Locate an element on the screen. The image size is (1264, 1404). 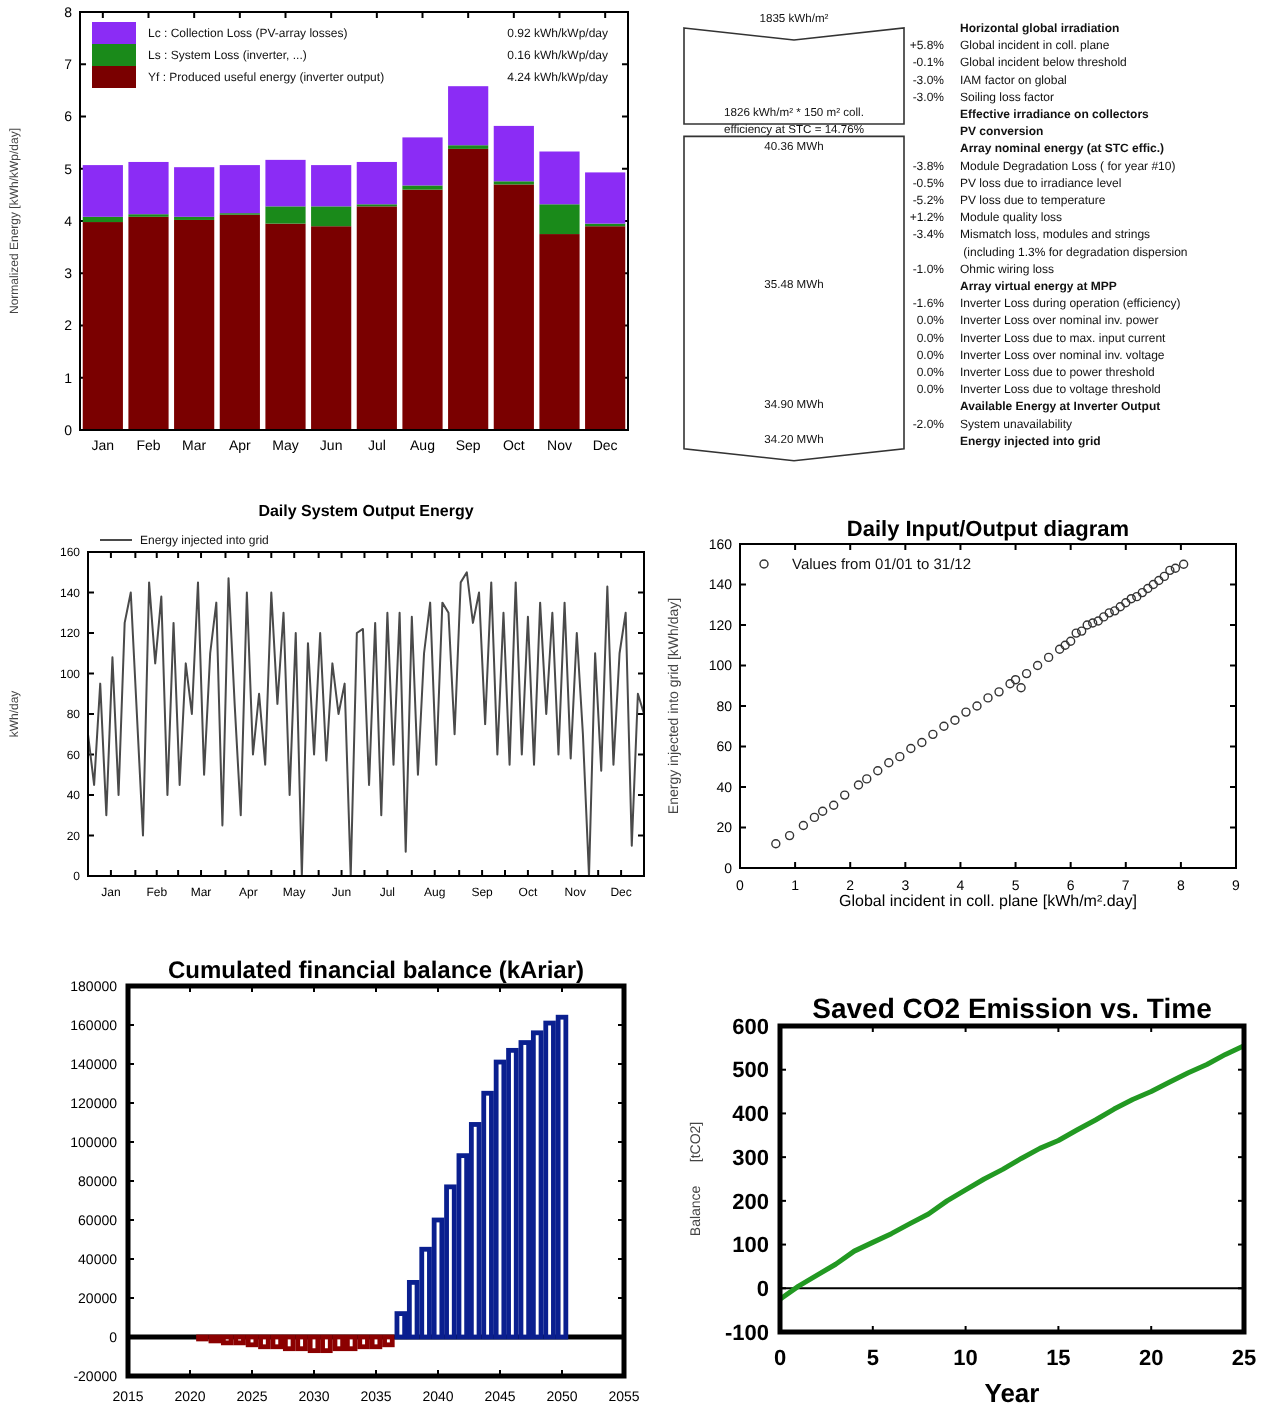
x-tick-label: 0 is located at coordinates (780, 1359).